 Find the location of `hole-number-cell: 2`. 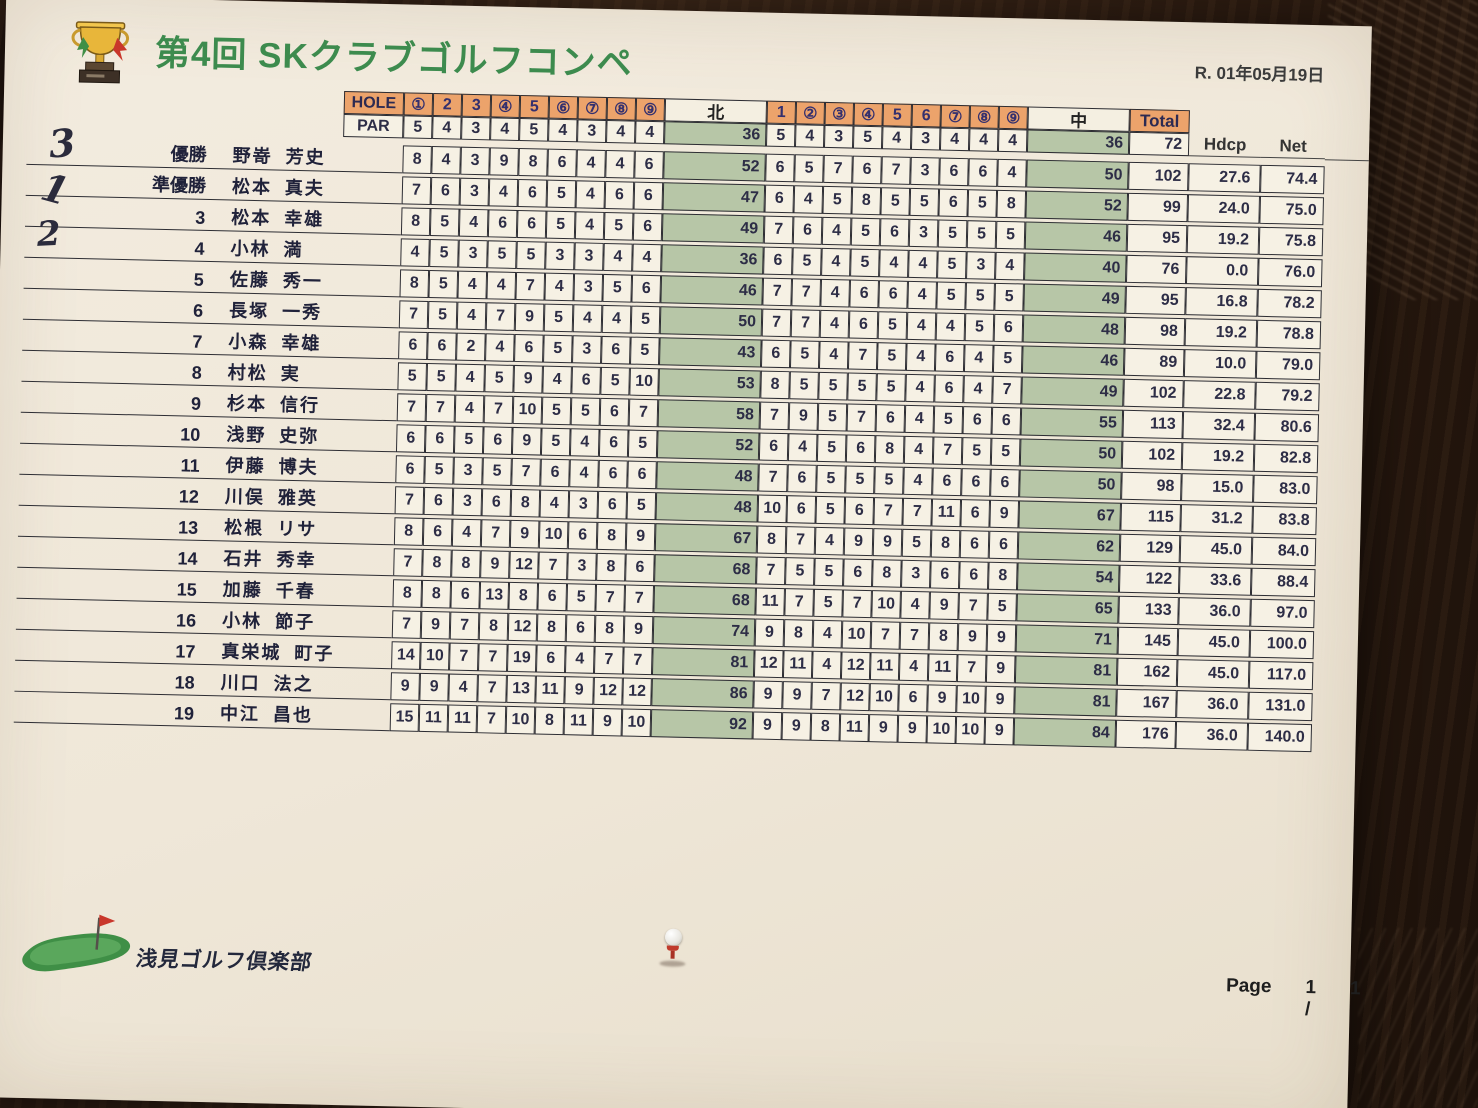

hole-number-cell: 2 is located at coordinates (447, 105).